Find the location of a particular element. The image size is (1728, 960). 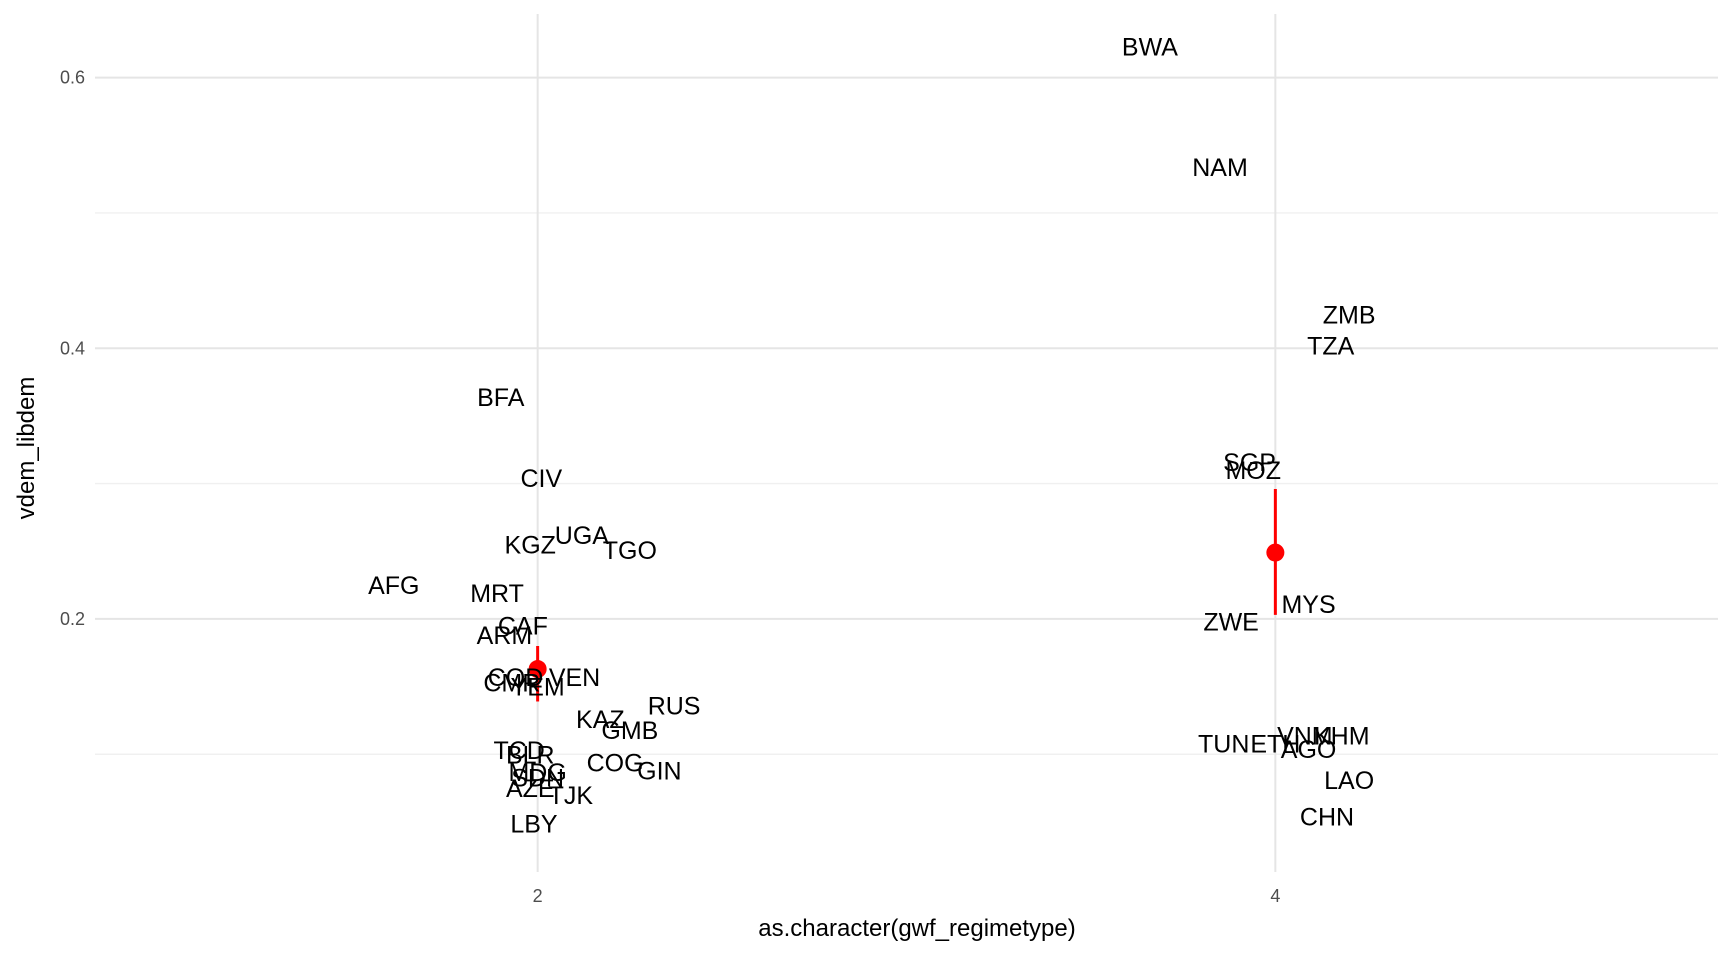

x-tick-label: 4 is located at coordinates (1275, 896).